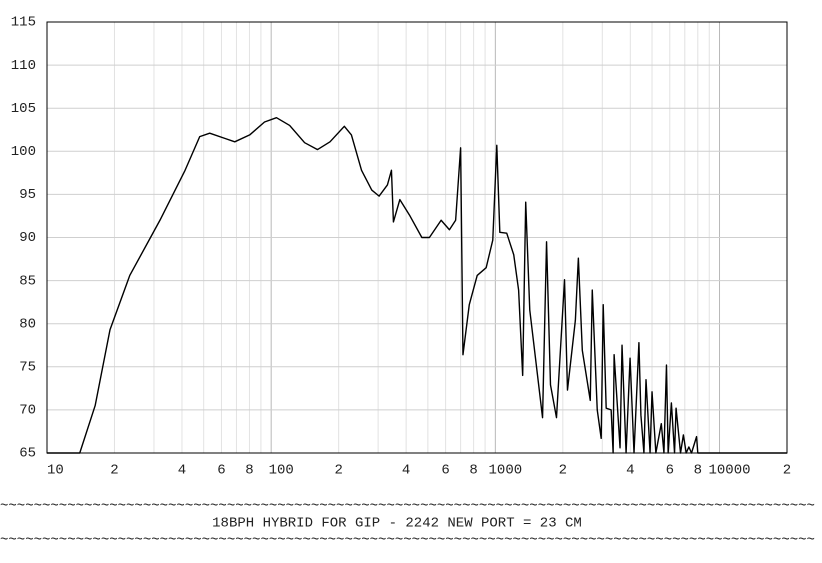 The height and width of the screenshot is (563, 822). I want to click on x-tick-label: 10000, so click(730, 471).